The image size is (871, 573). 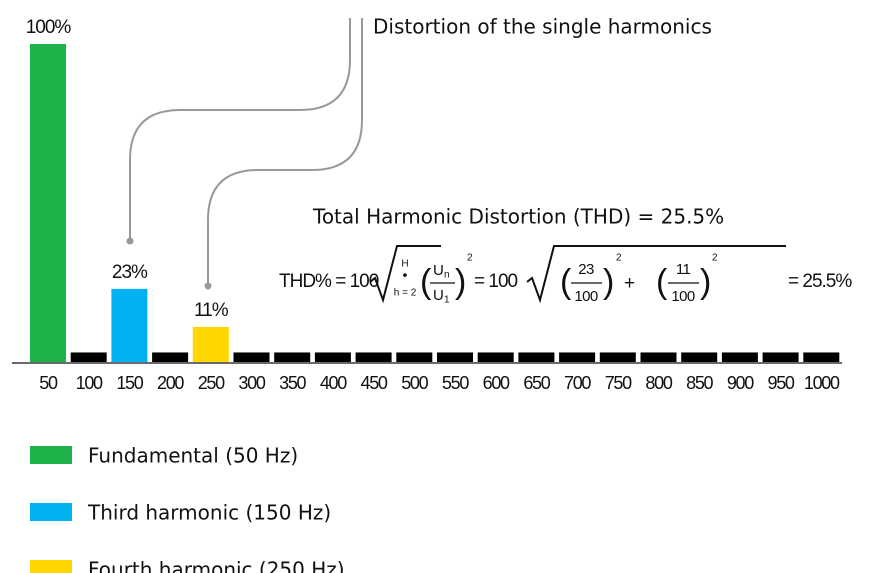 I want to click on annotation: Total Harmonic Distortion (THD) = 25.5%, so click(x=518, y=217).